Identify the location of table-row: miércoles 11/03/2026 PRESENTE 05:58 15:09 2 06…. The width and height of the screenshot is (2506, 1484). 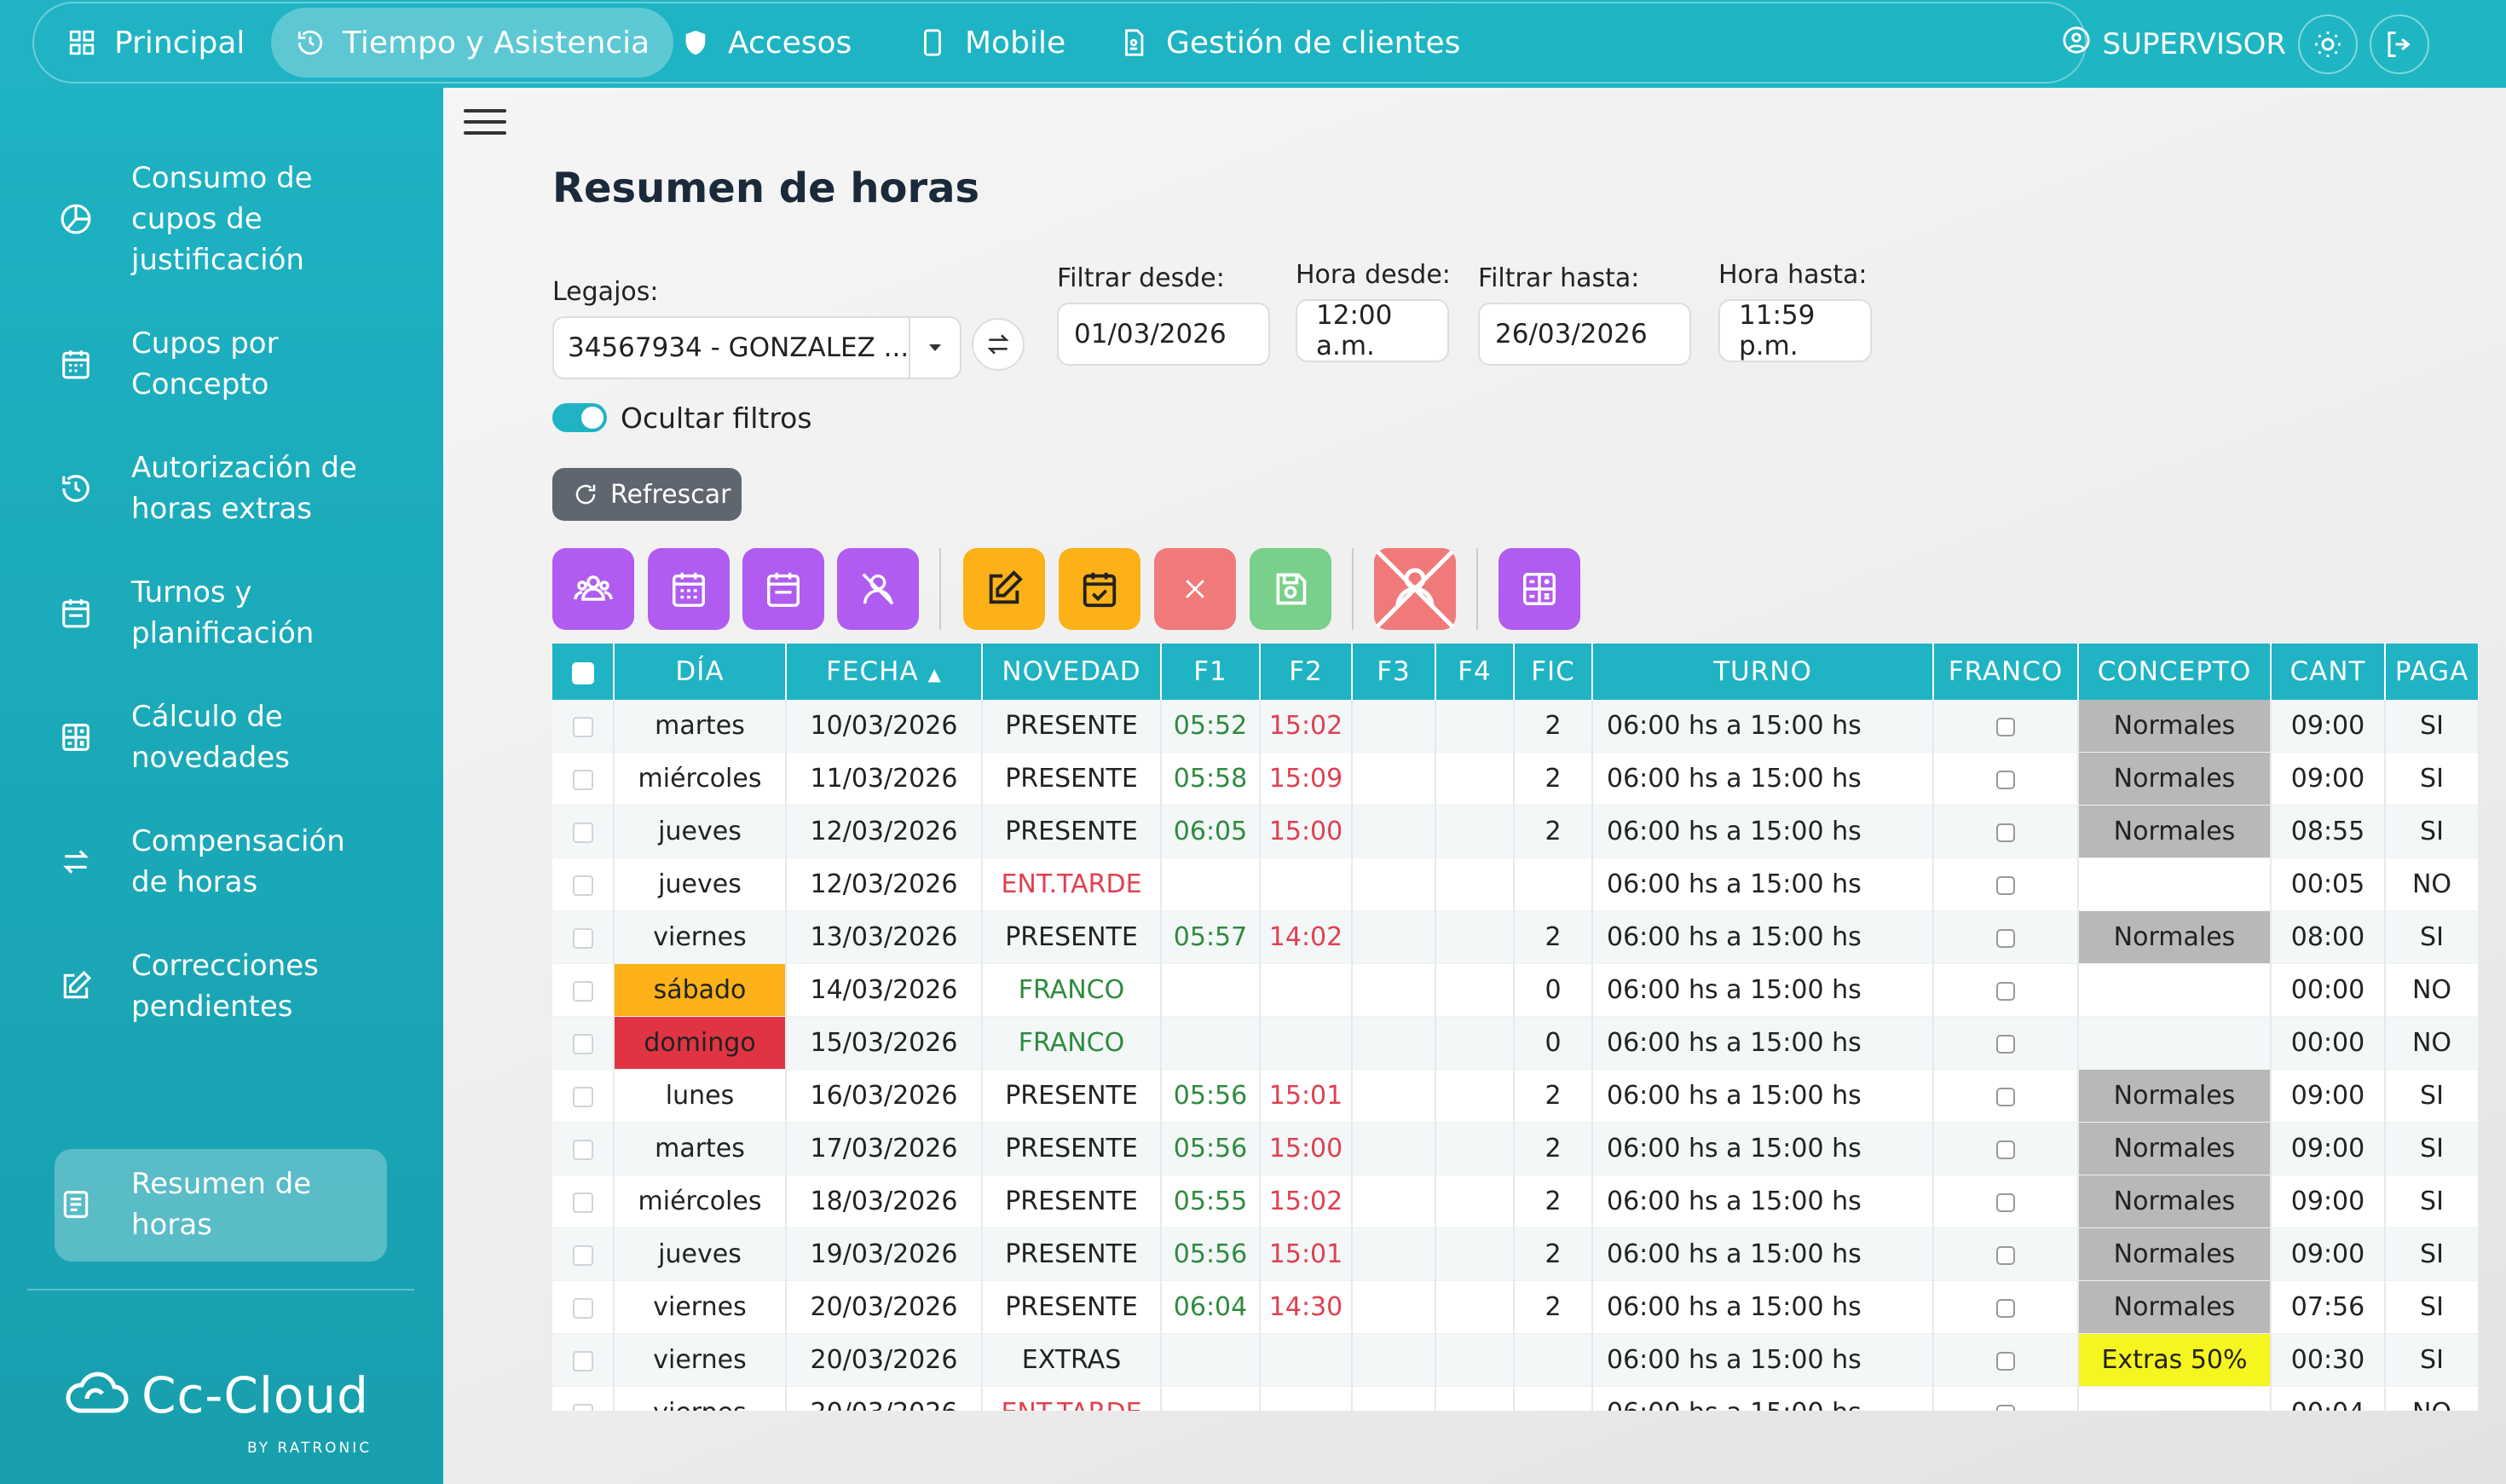
(1515, 779).